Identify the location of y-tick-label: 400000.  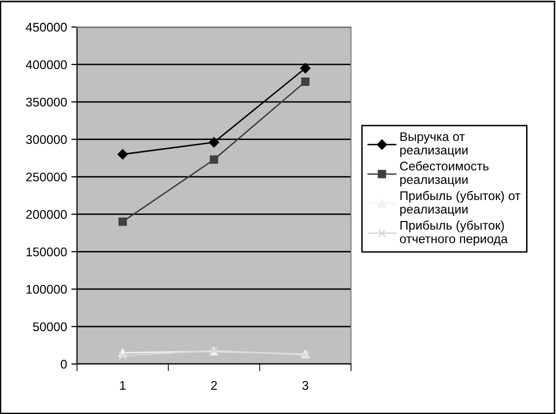
(46, 65).